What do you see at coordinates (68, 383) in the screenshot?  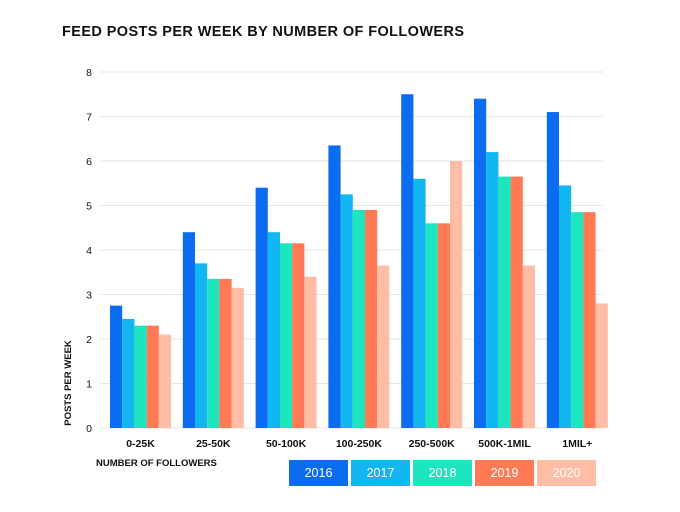 I see `y-axis-title: POSTS PER WEEK` at bounding box center [68, 383].